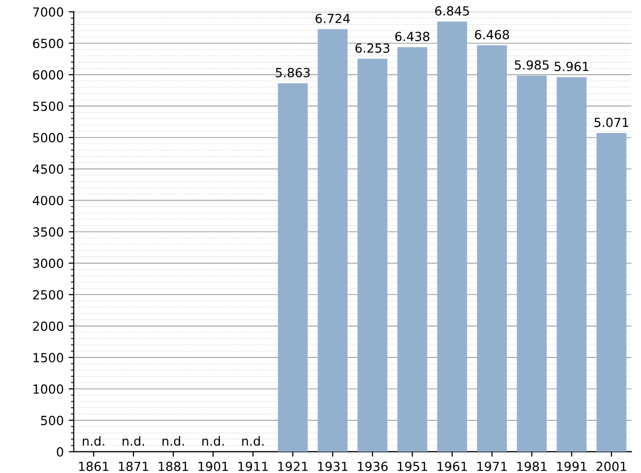 The image size is (641, 473). What do you see at coordinates (413, 467) in the screenshot?
I see `x-tick-label: 1951` at bounding box center [413, 467].